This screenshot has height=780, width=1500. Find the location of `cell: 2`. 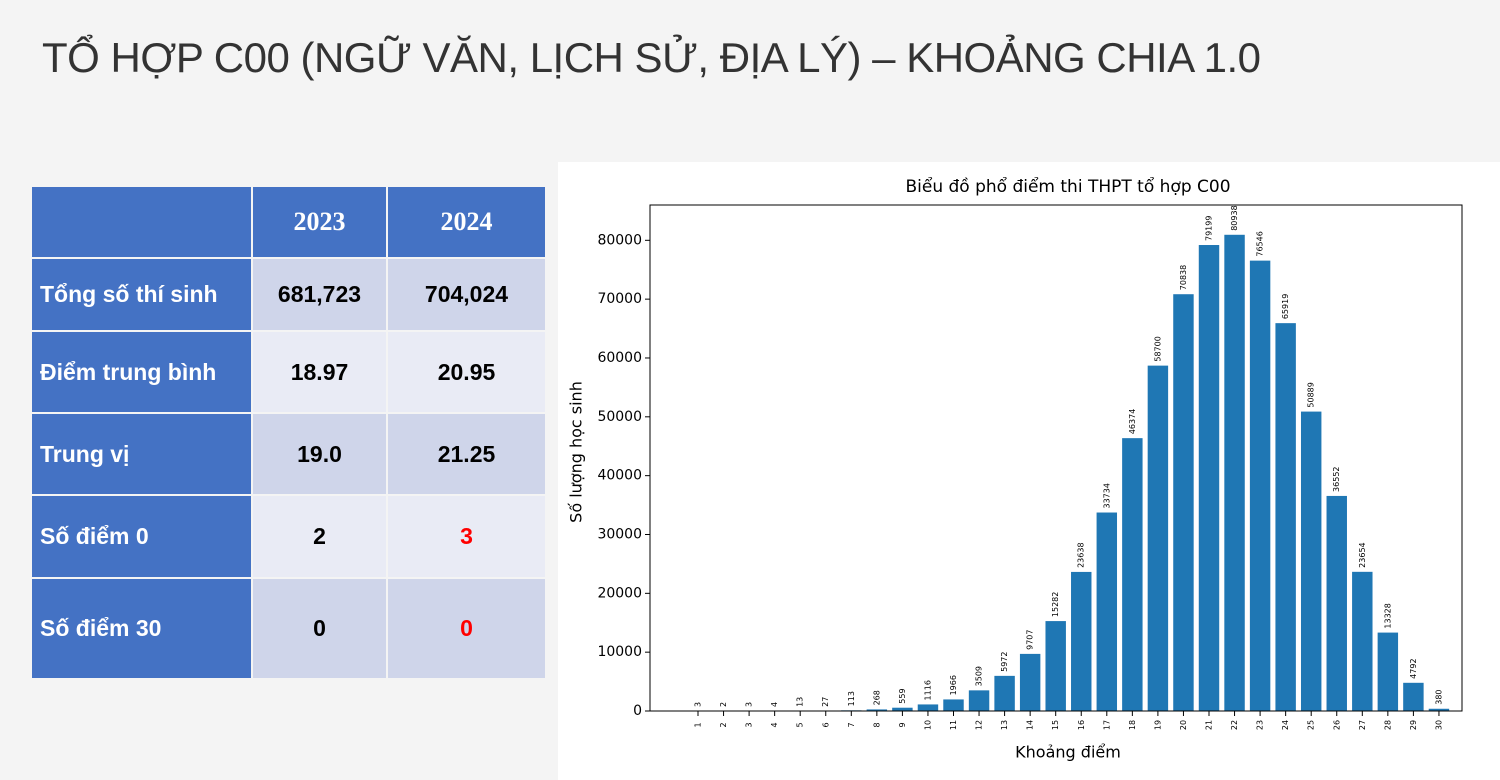

cell: 2 is located at coordinates (319, 536).